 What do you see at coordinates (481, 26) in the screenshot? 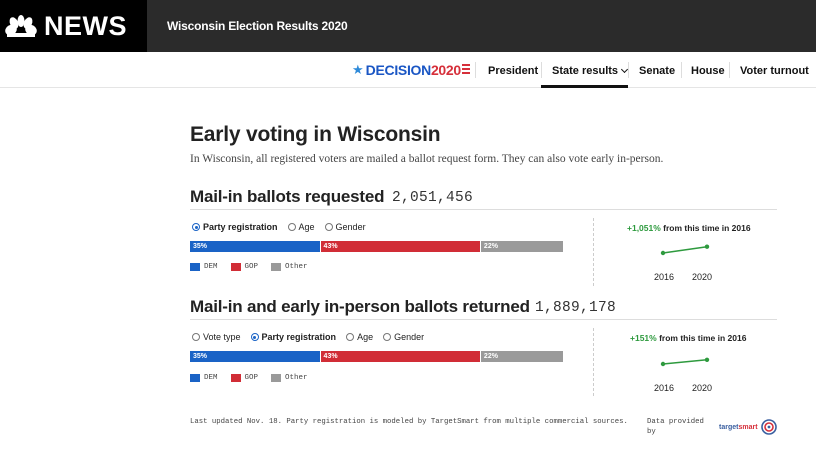
I see `page-title-box: Wisconsin Election Results 2020` at bounding box center [481, 26].